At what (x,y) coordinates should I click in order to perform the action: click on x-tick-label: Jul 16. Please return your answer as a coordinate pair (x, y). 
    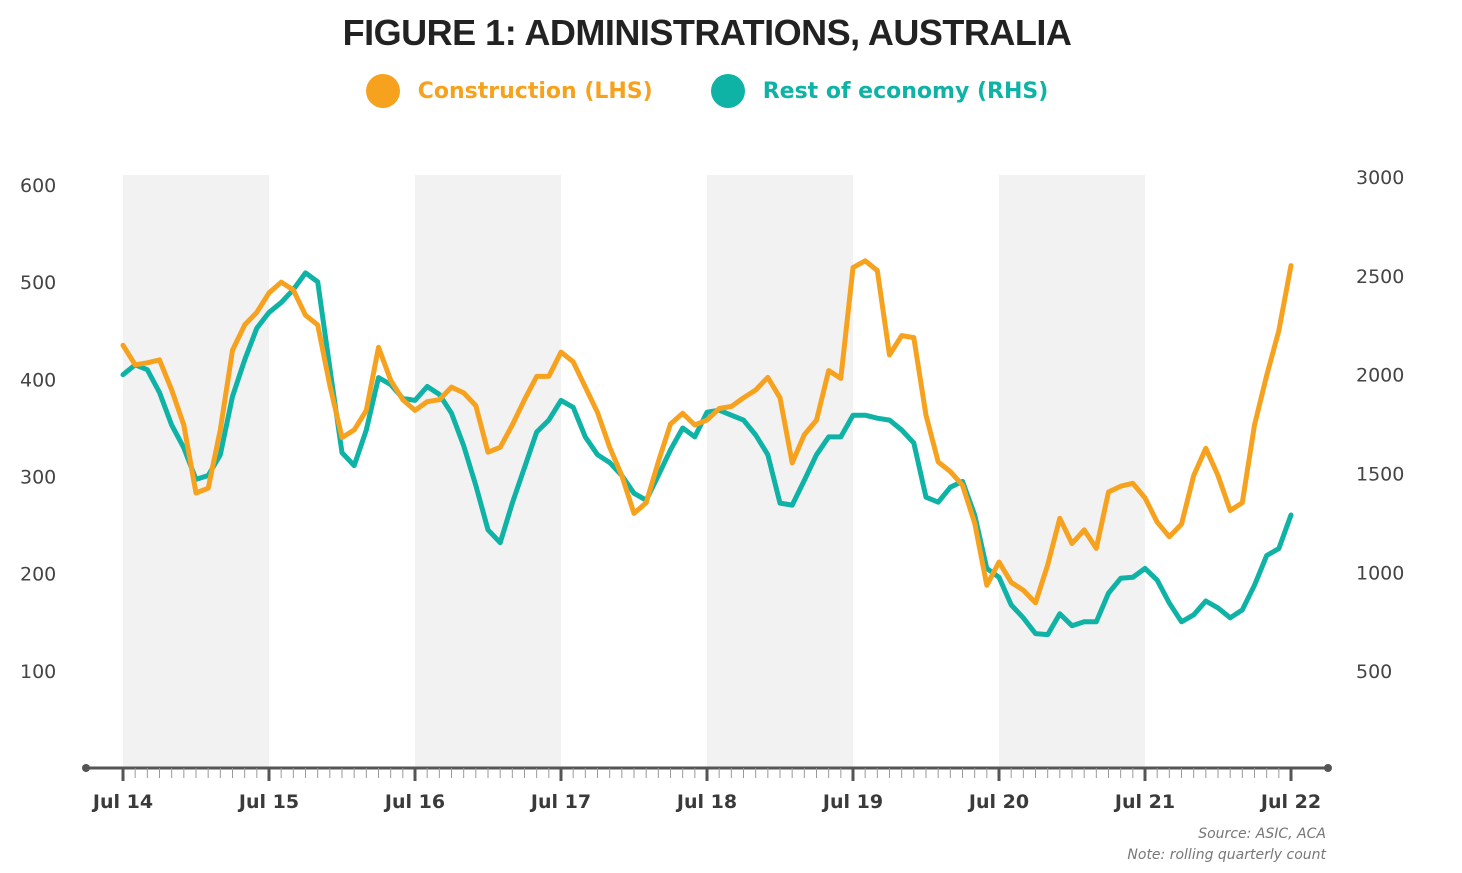
    Looking at the image, I should click on (414, 802).